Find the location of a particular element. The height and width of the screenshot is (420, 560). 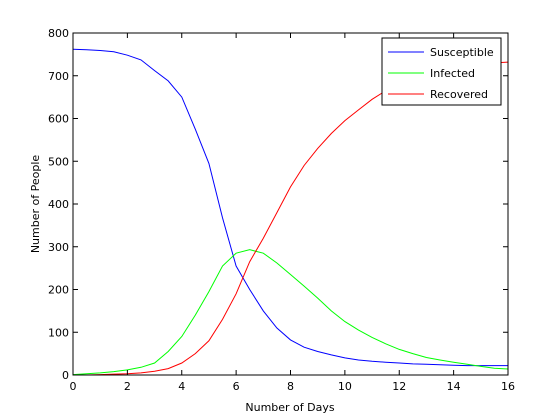

x-tick-label: 8 is located at coordinates (290, 386).